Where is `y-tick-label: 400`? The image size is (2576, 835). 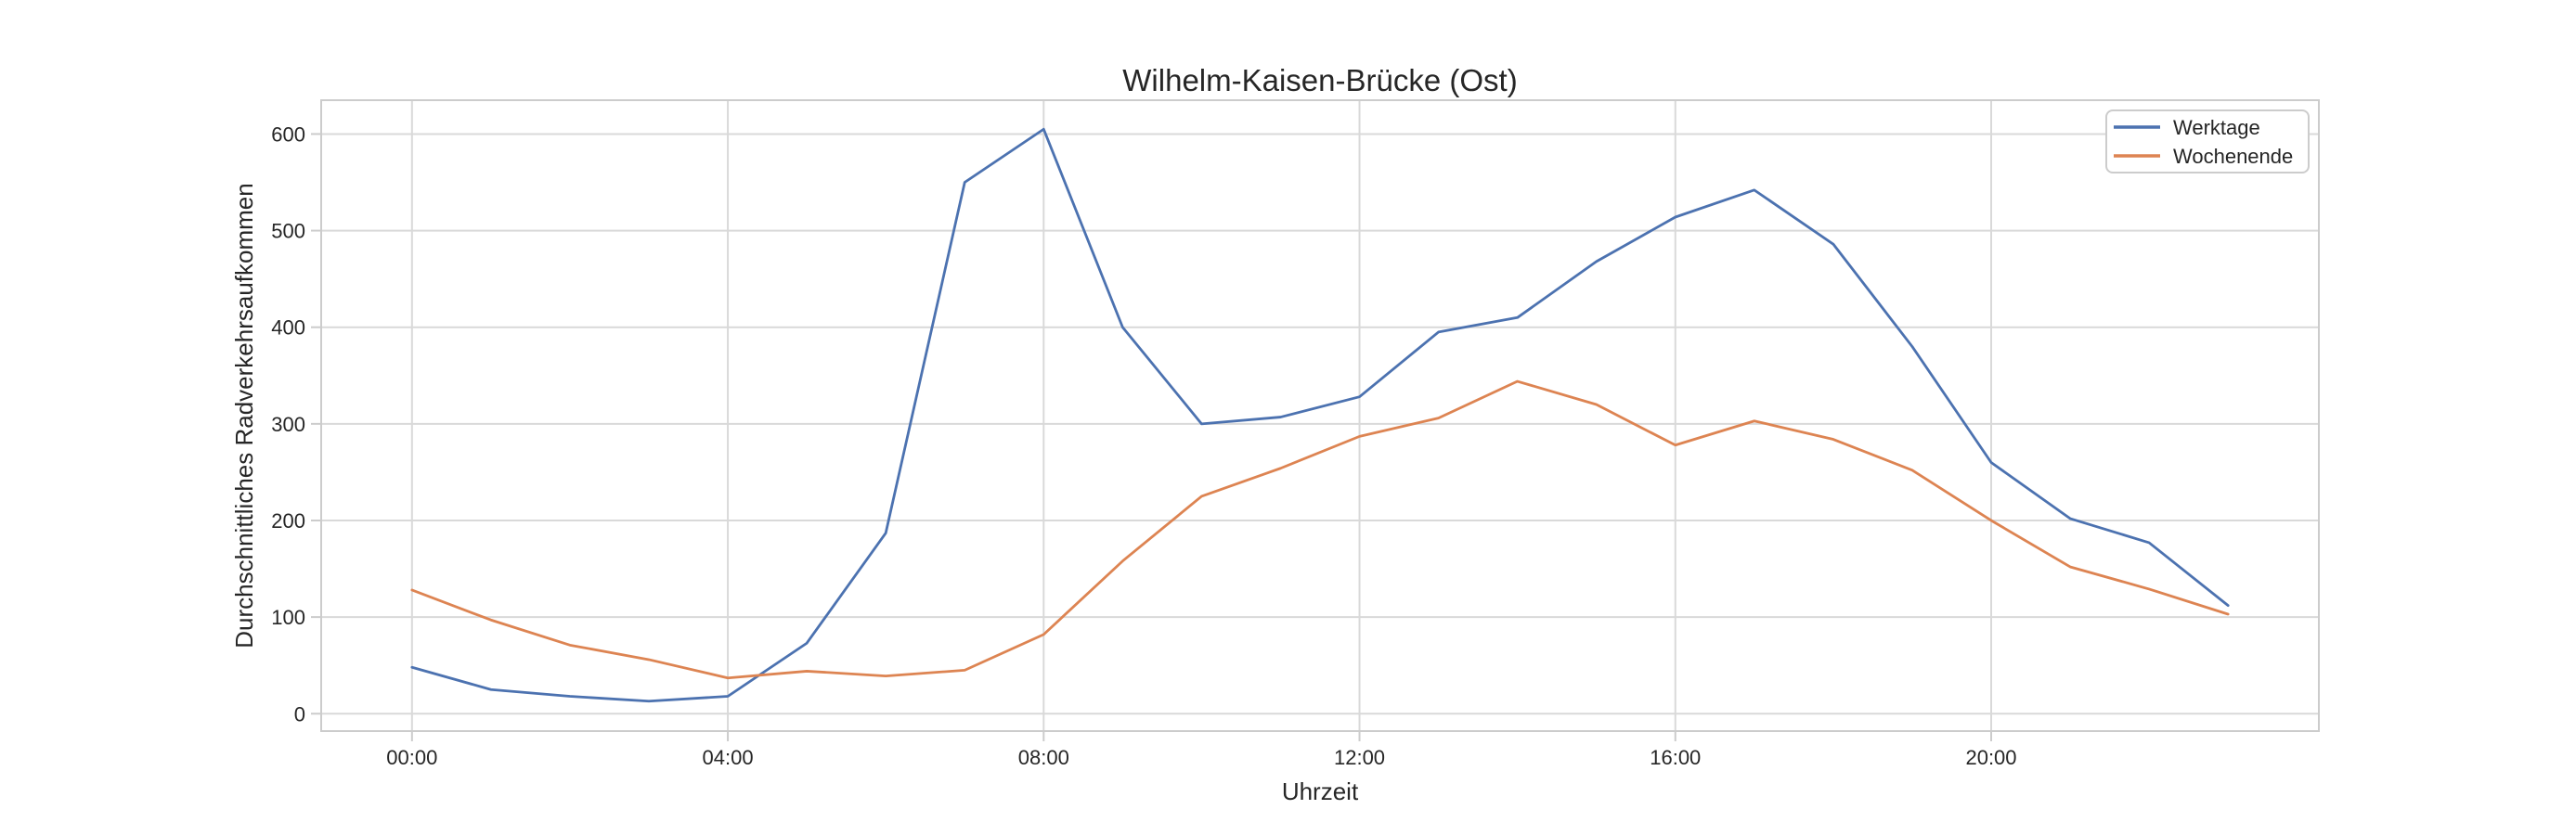 y-tick-label: 400 is located at coordinates (288, 328).